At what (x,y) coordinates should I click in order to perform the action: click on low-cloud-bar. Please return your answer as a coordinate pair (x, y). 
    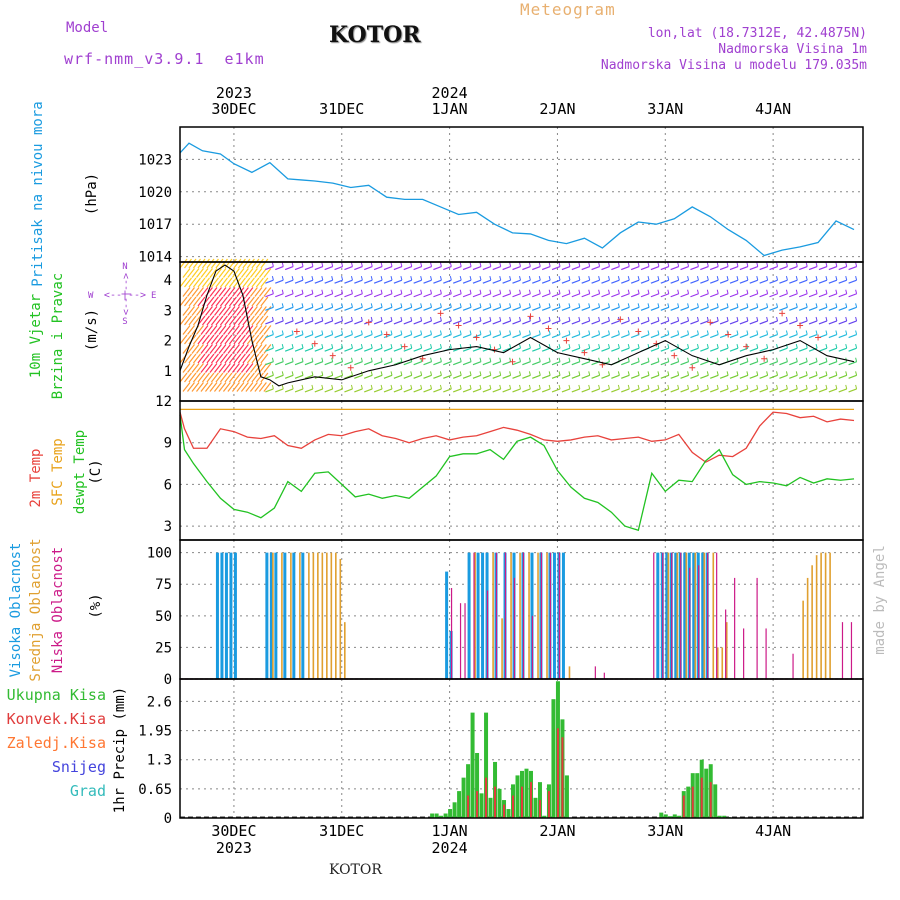
    Looking at the image, I should click on (757, 628).